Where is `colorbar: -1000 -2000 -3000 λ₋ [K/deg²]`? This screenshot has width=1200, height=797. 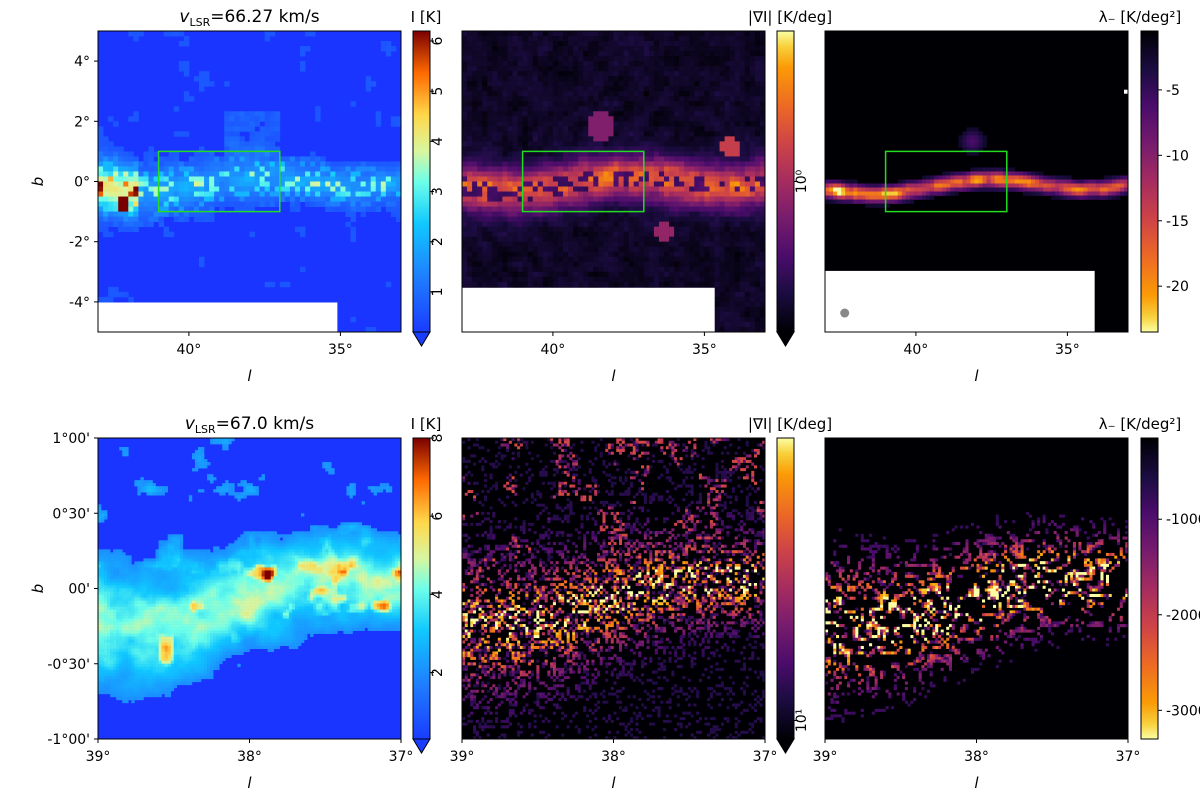 colorbar: -1000 -2000 -3000 λ₋ [K/deg²] is located at coordinates (1149, 577).